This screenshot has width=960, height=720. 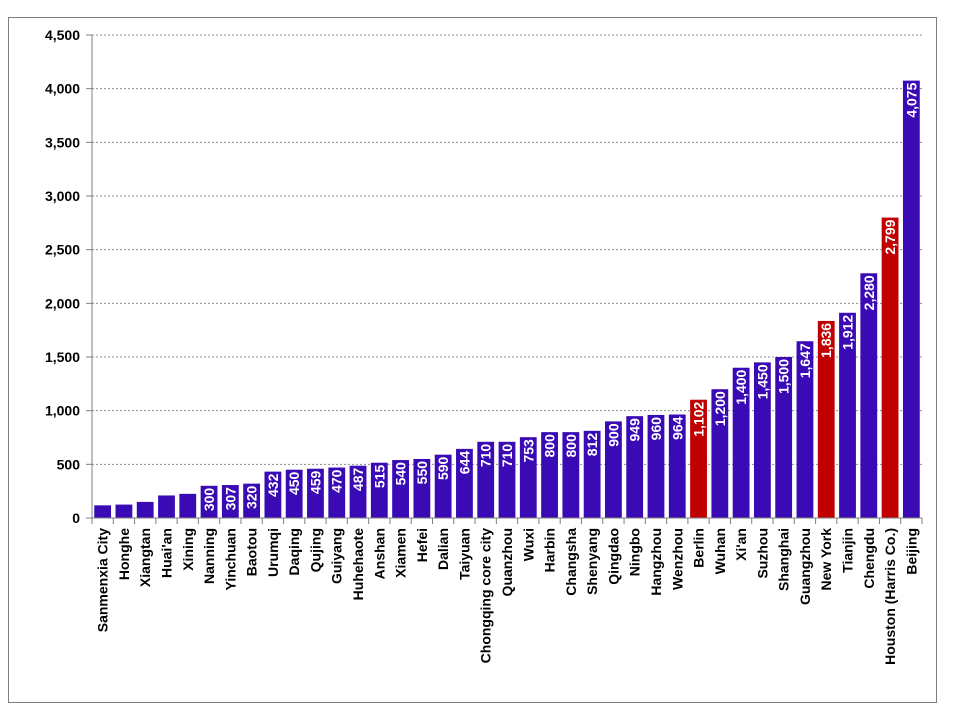 I want to click on category-label: Guiyang, so click(x=337, y=556).